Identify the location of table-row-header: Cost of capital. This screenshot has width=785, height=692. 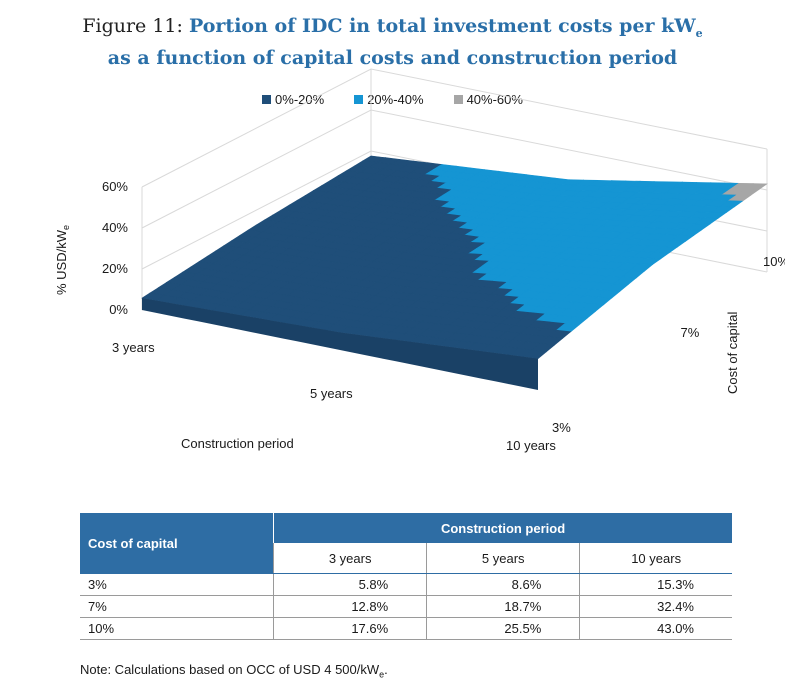
(177, 543).